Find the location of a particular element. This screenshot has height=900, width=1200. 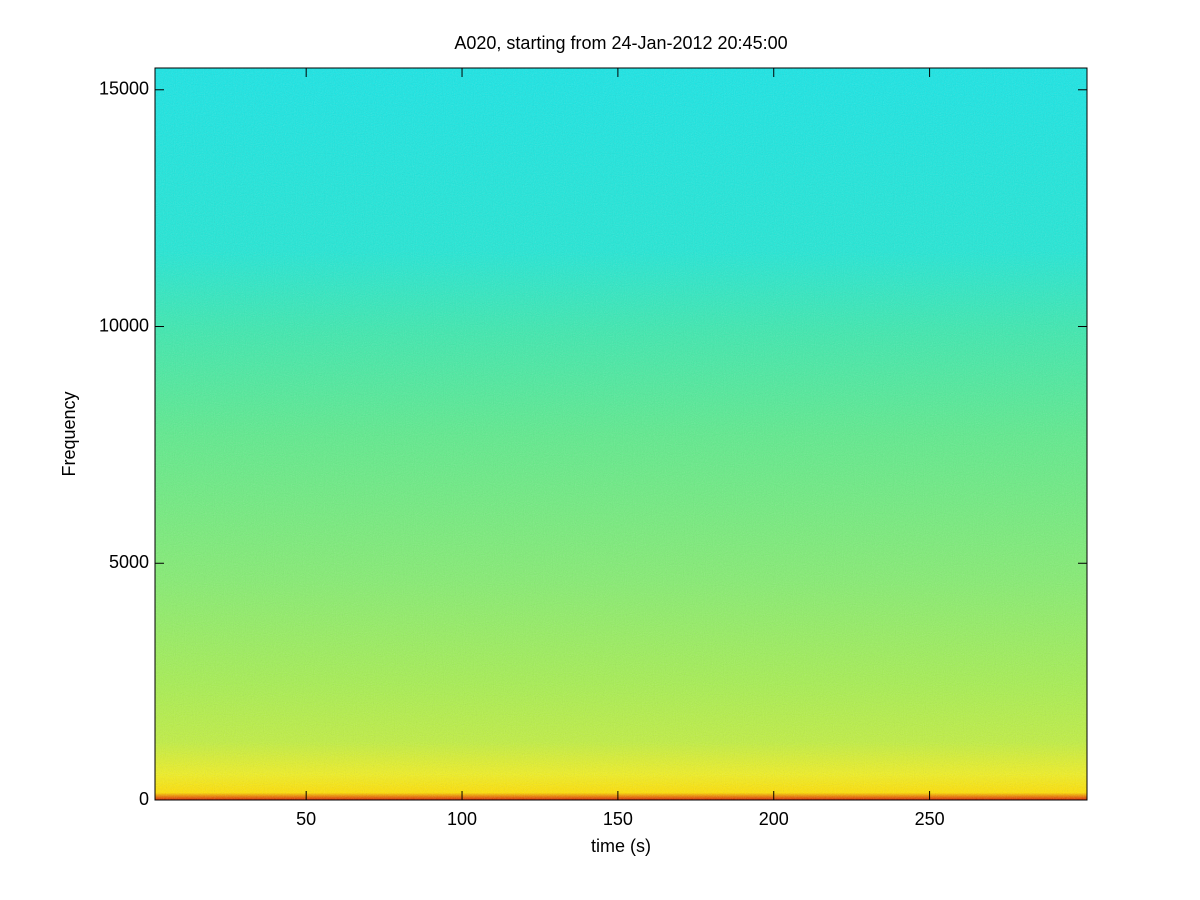

y-axis-label: Frequency is located at coordinates (69, 433).